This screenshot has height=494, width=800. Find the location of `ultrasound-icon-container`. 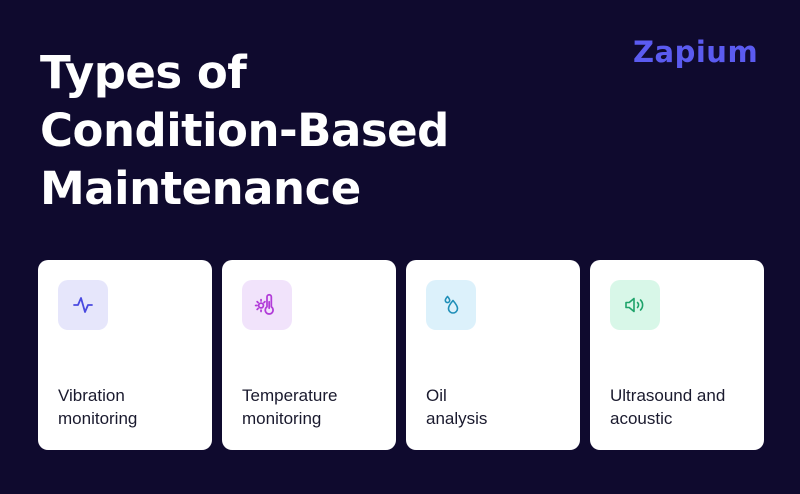

ultrasound-icon-container is located at coordinates (635, 305).